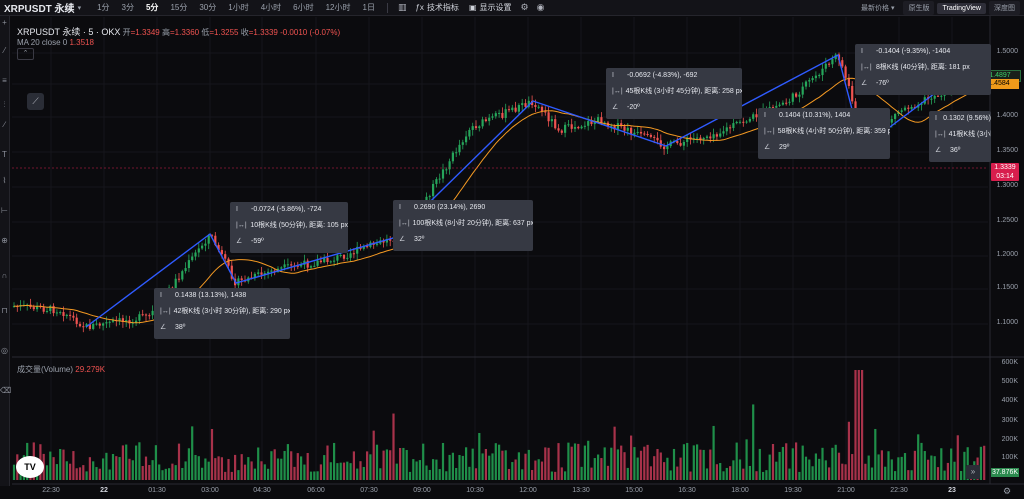  I want to click on symbol-name: XRPUSDT 永续, so click(39, 9).